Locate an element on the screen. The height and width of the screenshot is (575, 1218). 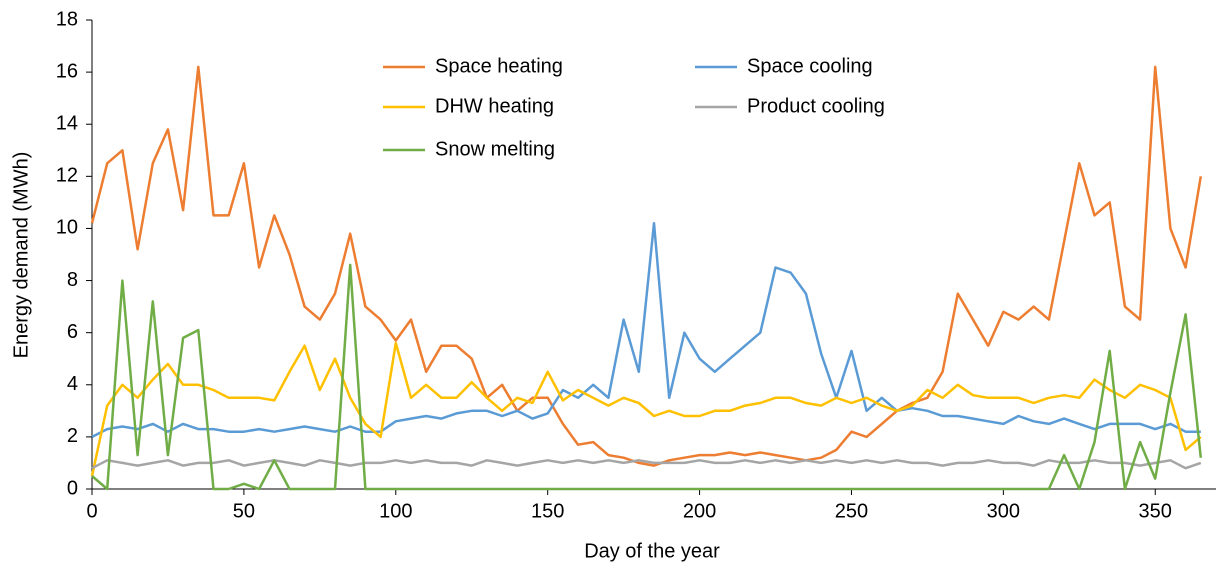
x-axis-title: Day of the year is located at coordinates (652, 551).